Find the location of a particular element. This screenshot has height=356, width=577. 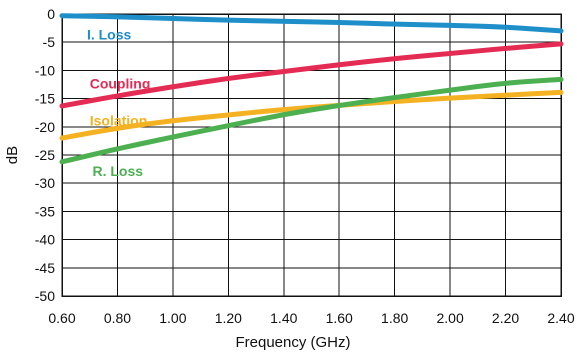

y-tick-label: -15 is located at coordinates (45, 99).